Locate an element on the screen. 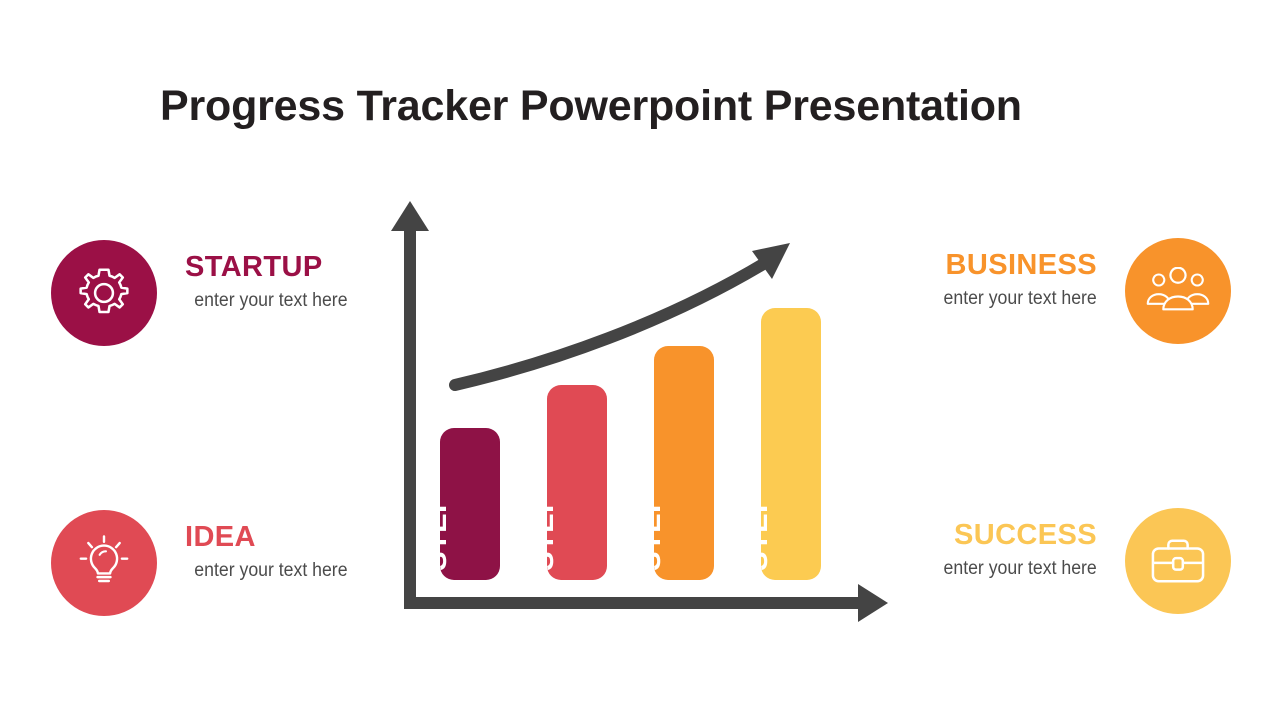 The height and width of the screenshot is (720, 1280). feature-item-idea: IDEA enter your text here is located at coordinates (205, 563).